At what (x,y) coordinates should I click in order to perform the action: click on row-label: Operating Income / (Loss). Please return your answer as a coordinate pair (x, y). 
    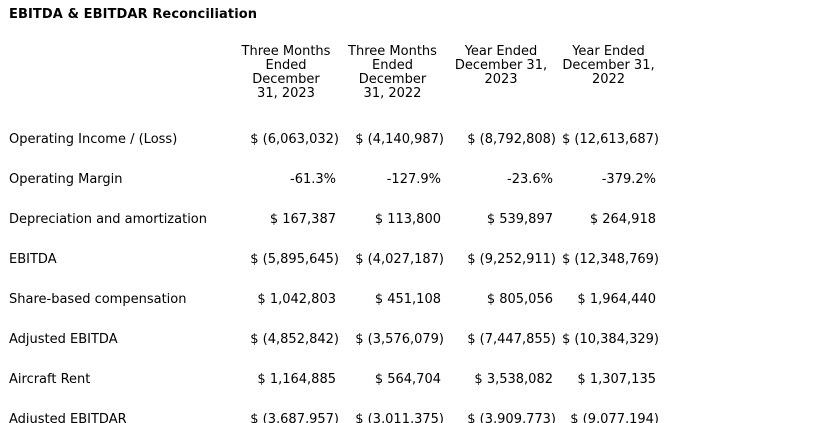
    Looking at the image, I should click on (93, 139).